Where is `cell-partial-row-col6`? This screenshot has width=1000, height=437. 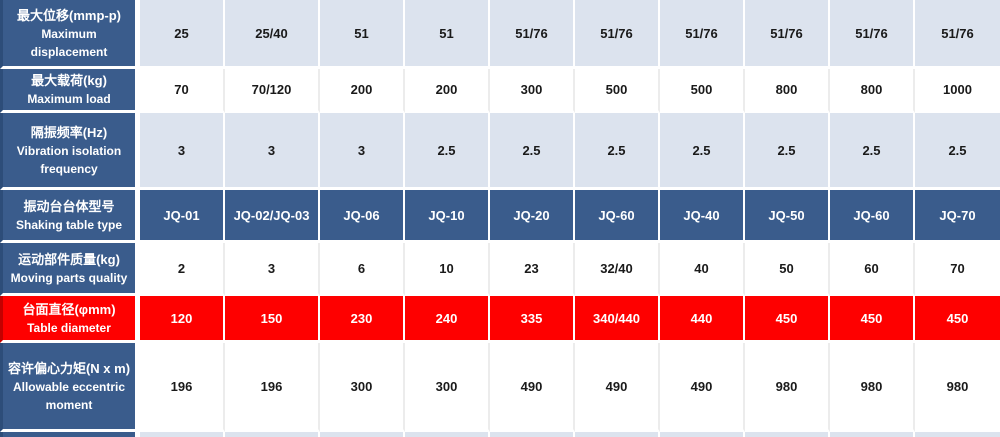 cell-partial-row-col6 is located at coordinates (617, 434).